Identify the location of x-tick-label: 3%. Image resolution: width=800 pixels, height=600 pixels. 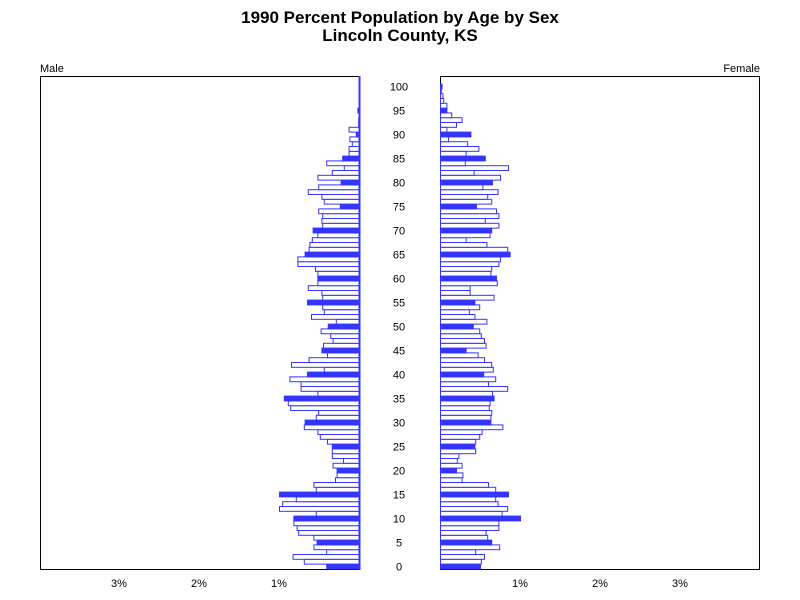
(119, 584).